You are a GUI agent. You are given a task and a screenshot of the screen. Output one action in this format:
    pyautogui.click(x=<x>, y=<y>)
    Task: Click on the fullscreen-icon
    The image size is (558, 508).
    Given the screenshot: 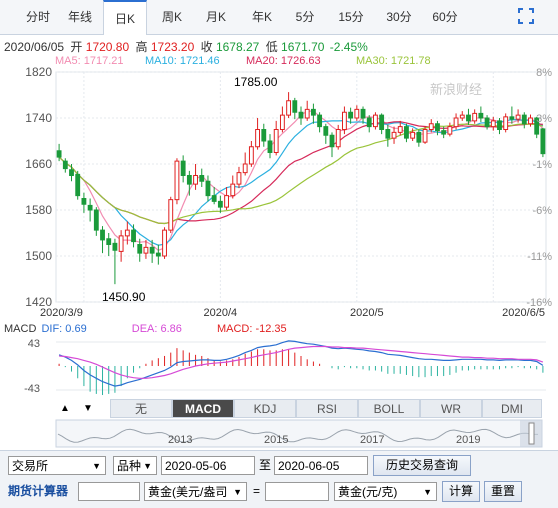 What is the action you would take?
    pyautogui.click(x=526, y=16)
    